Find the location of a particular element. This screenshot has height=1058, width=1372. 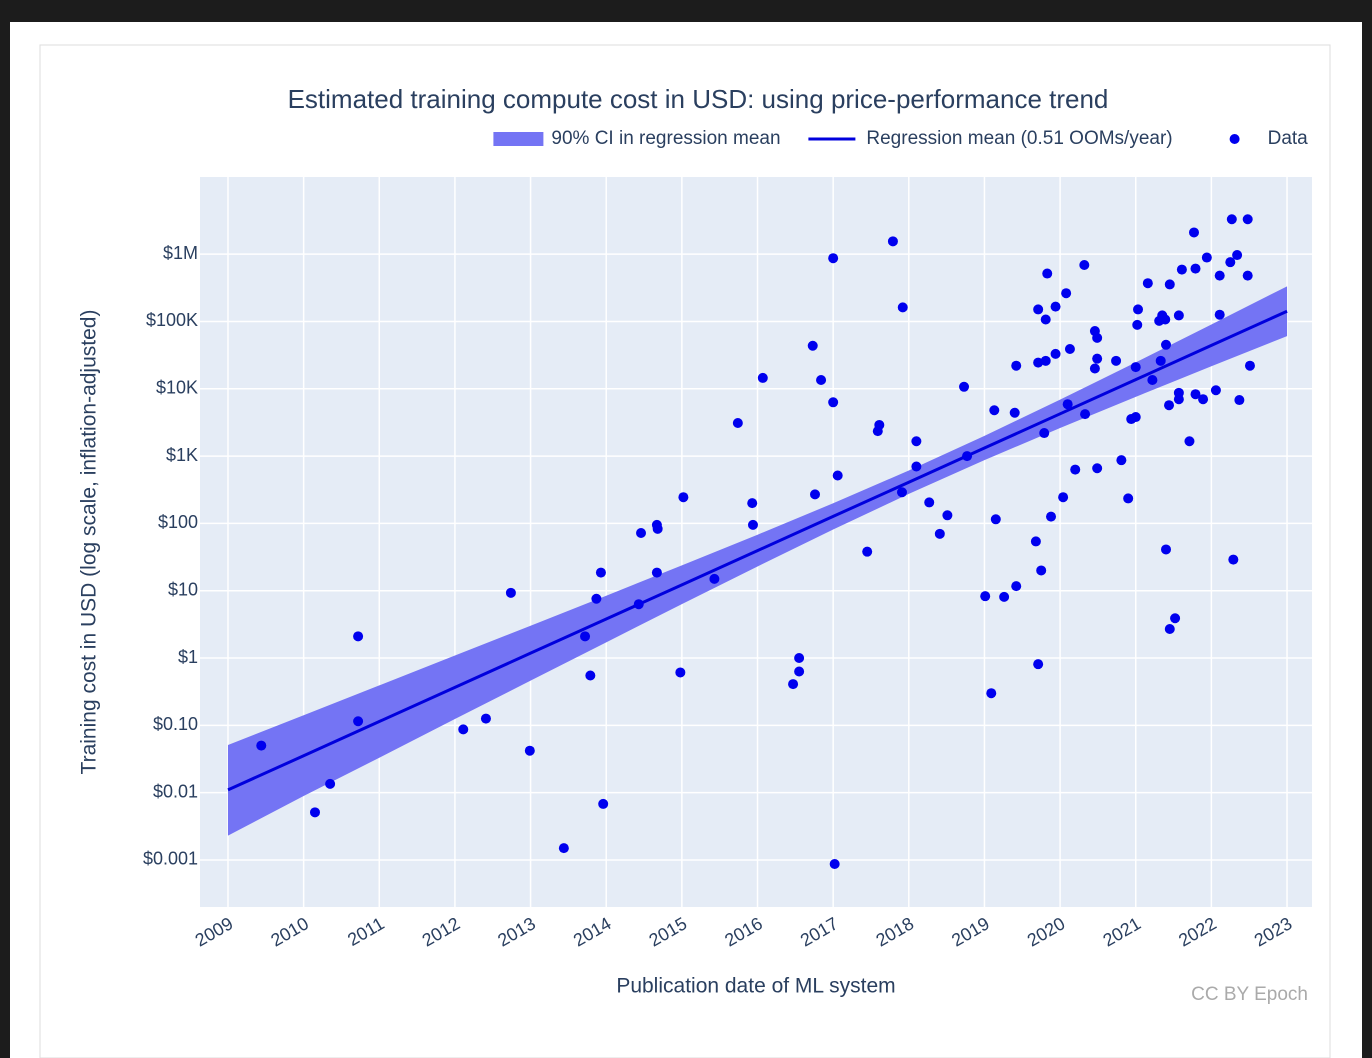

legend-swatch is located at coordinates (518, 139).